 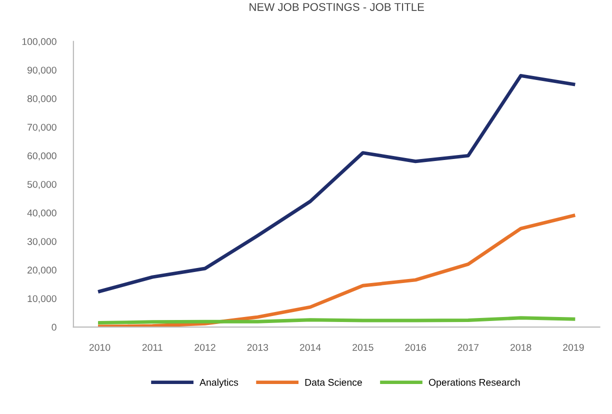 What do you see at coordinates (468, 347) in the screenshot?
I see `x-tick-label: 2017` at bounding box center [468, 347].